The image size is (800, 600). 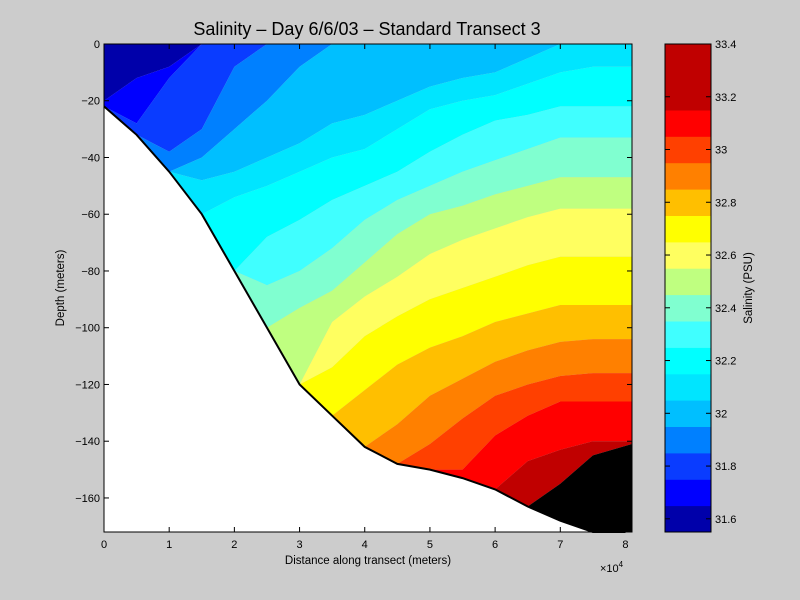 I want to click on colorbar-tick-label: 32, so click(x=721, y=414).